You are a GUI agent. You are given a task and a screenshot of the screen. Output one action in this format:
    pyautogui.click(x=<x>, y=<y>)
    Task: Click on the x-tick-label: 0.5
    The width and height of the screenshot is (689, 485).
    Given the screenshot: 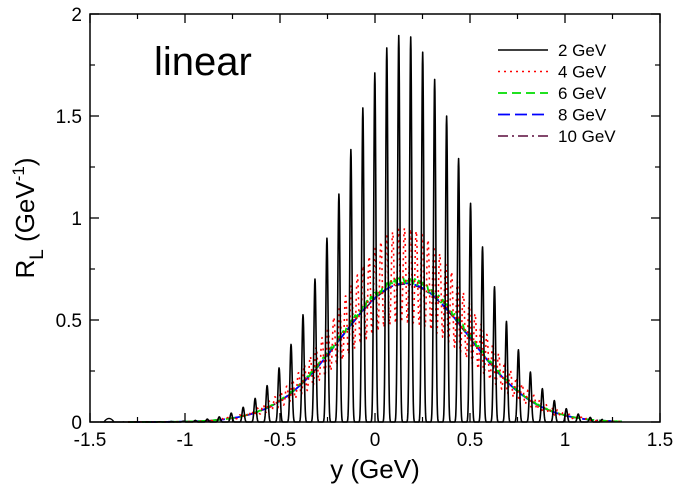 What is the action you would take?
    pyautogui.click(x=470, y=440)
    